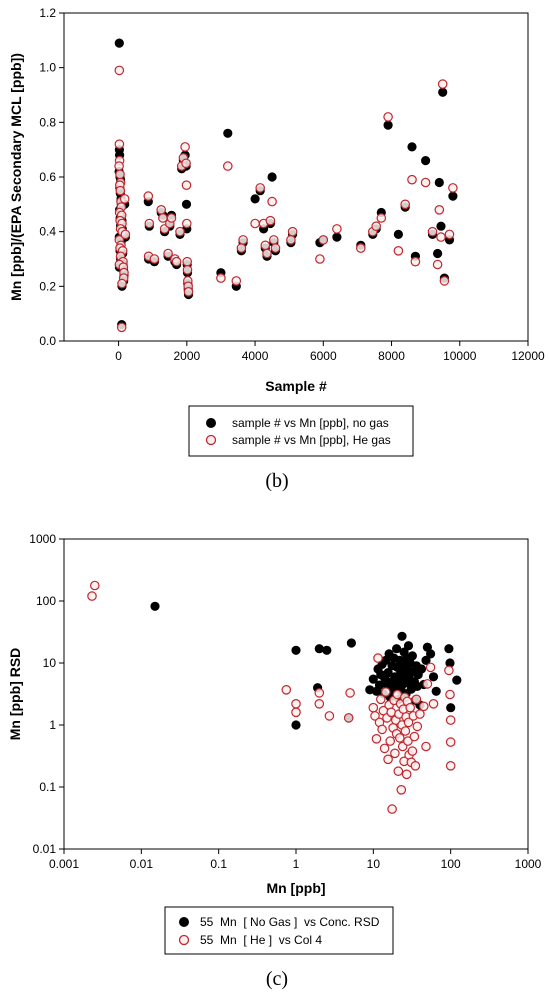  Describe the element at coordinates (211, 423) in the screenshot. I see `panel-b-legend-marker-no-gas` at that location.